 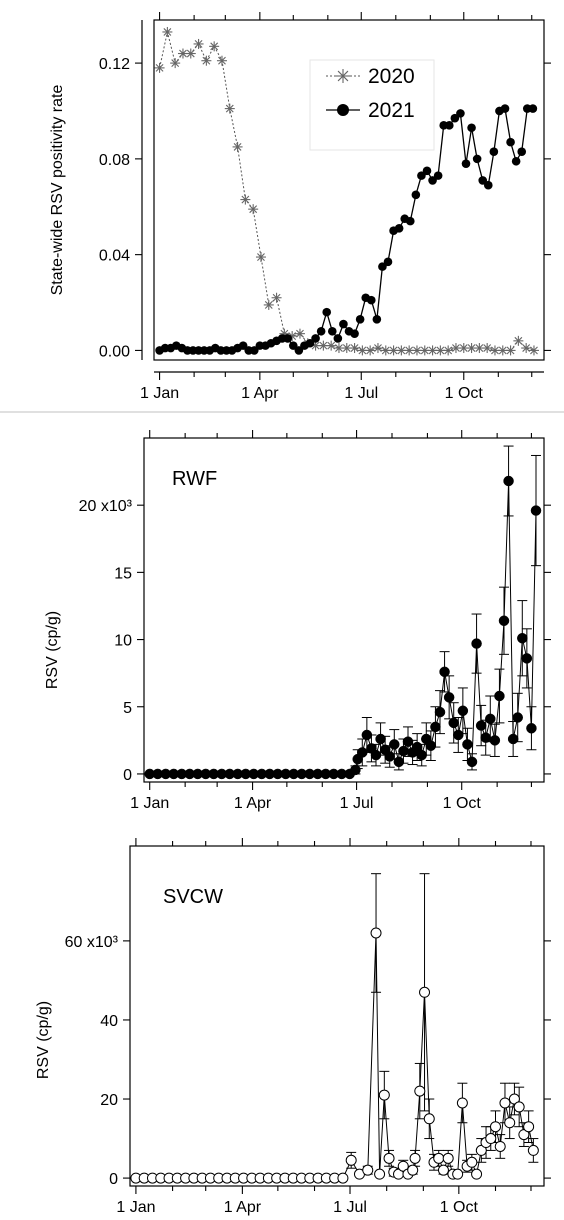 I want to click on legend-star-glyph, so click(x=343, y=76).